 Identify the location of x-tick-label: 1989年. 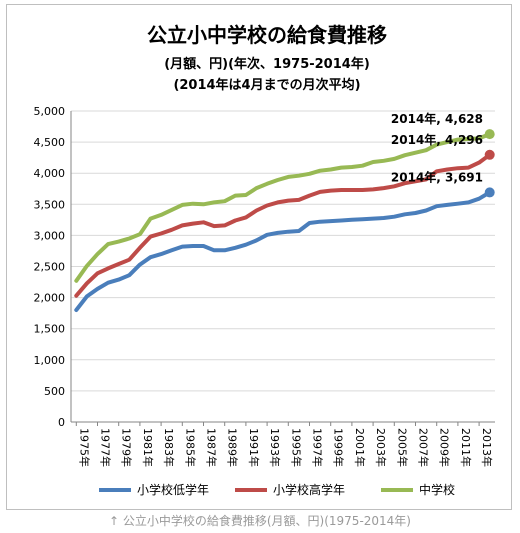
(233, 447).